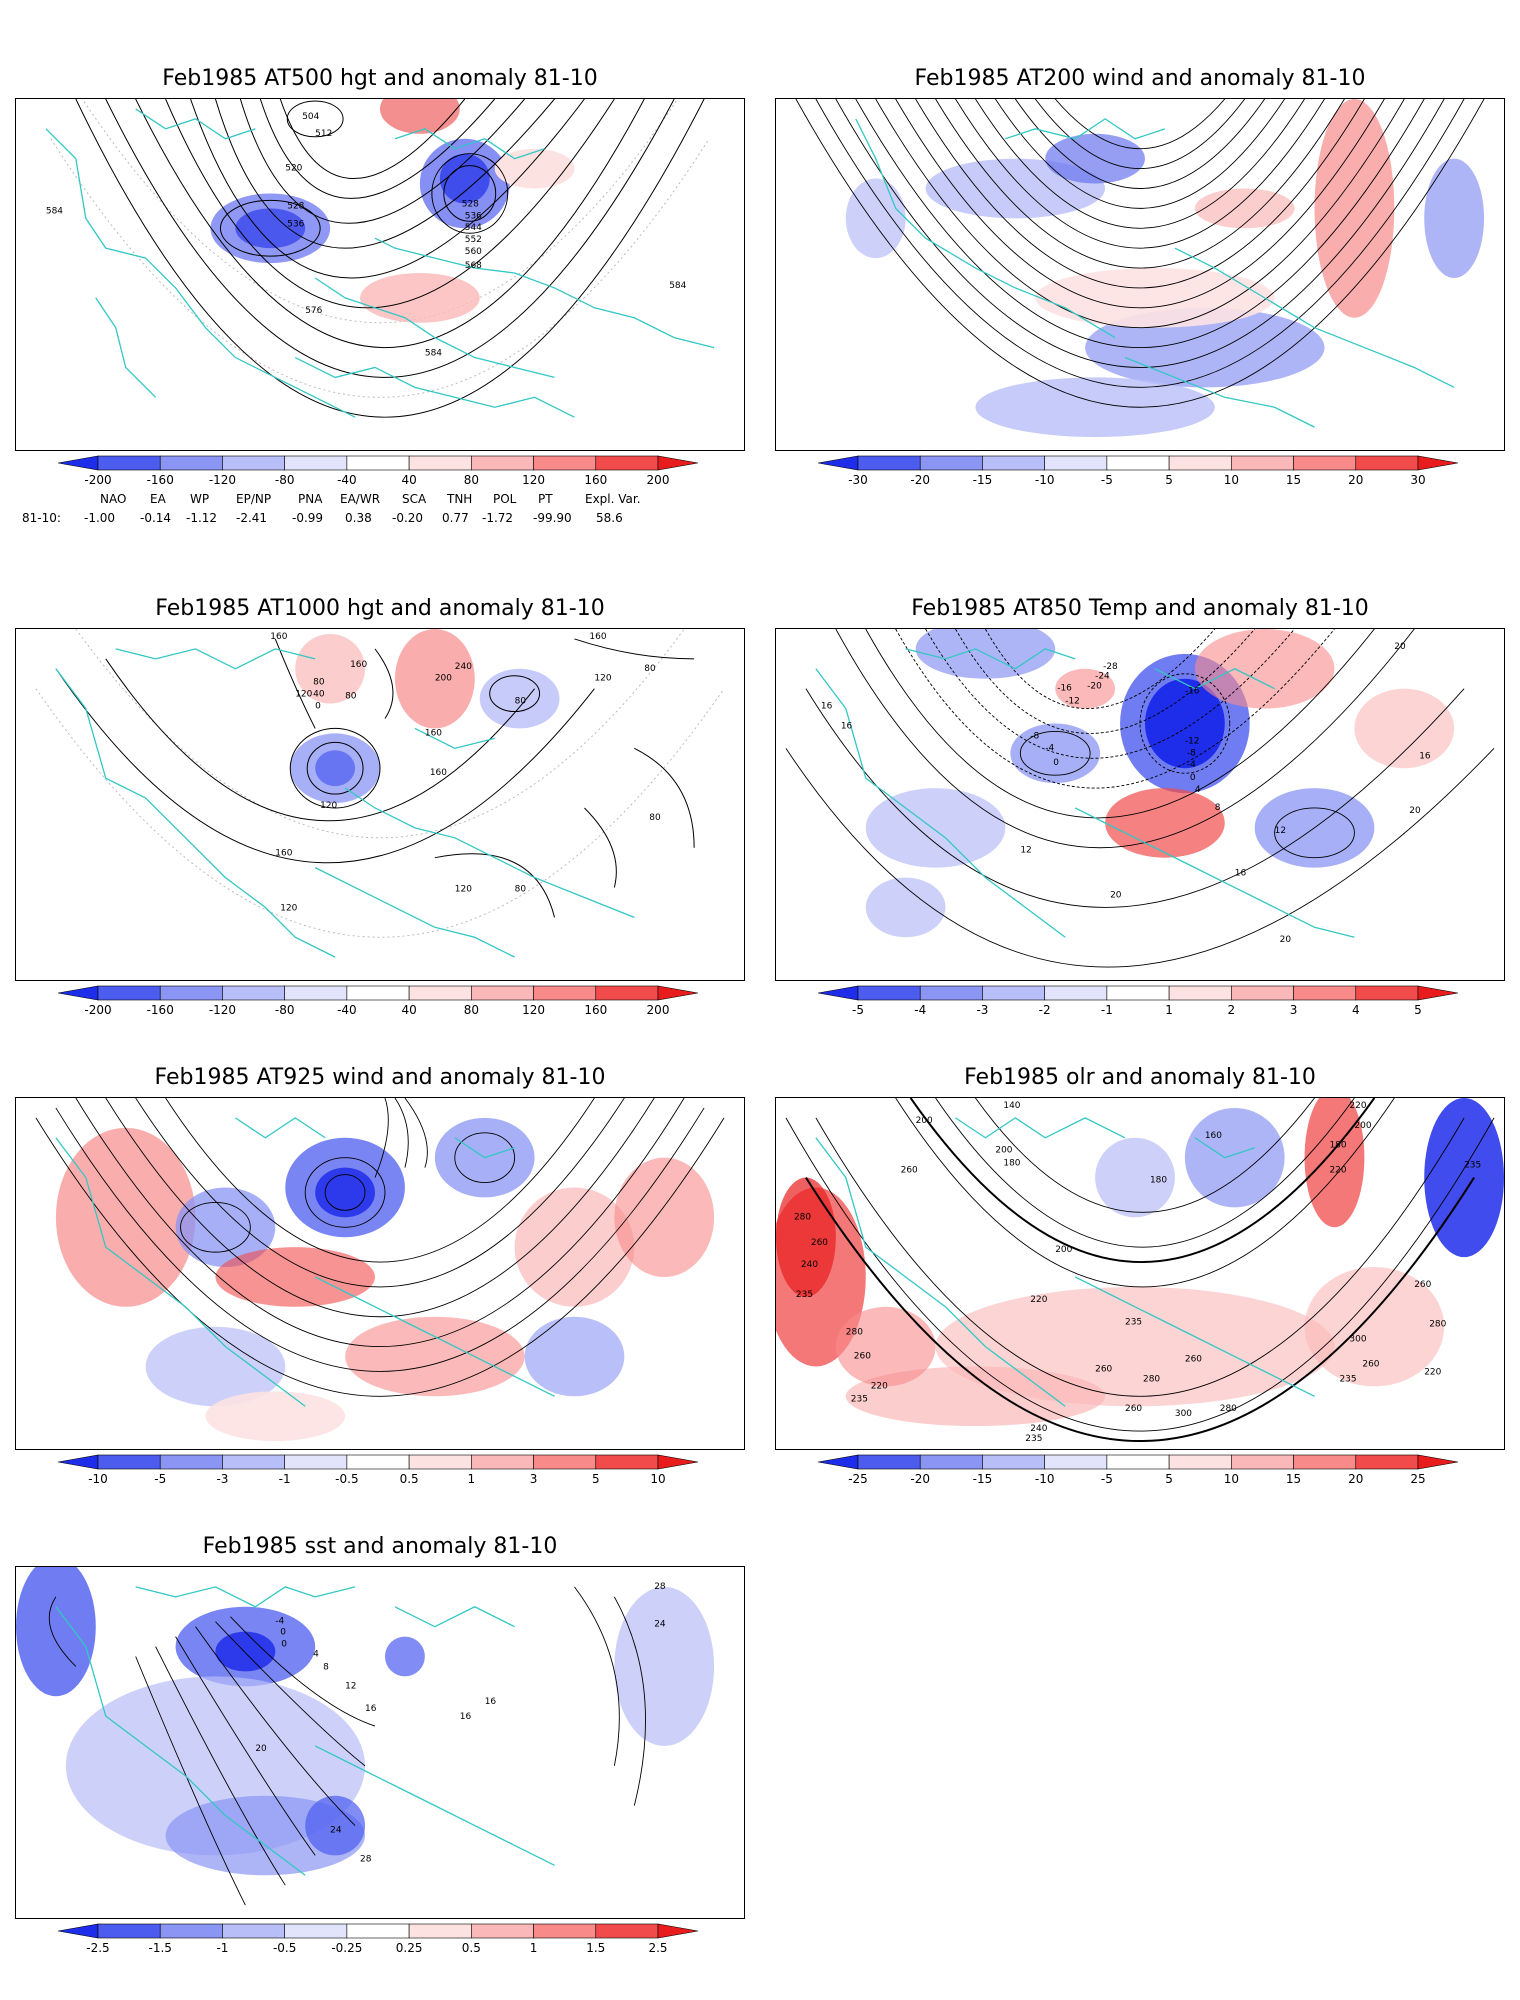  I want to click on svg-text: -16, so click(1064, 689).